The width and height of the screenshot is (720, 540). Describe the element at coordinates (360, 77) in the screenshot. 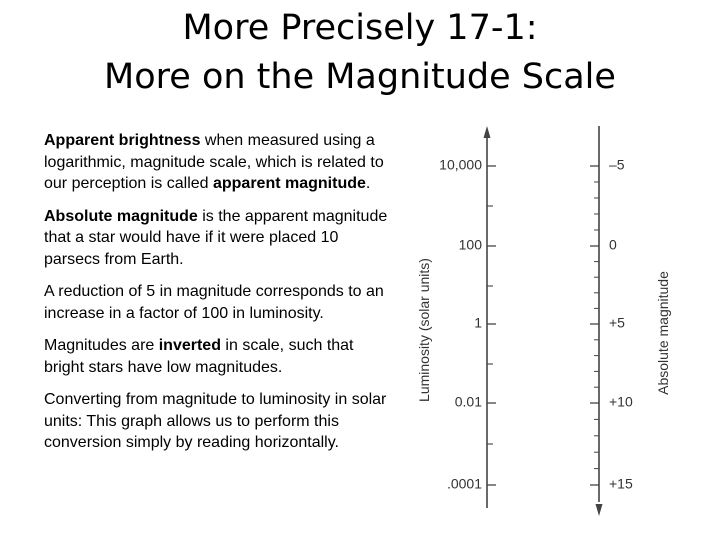

I see `title-line-2: More on the Magnitude Scale` at that location.